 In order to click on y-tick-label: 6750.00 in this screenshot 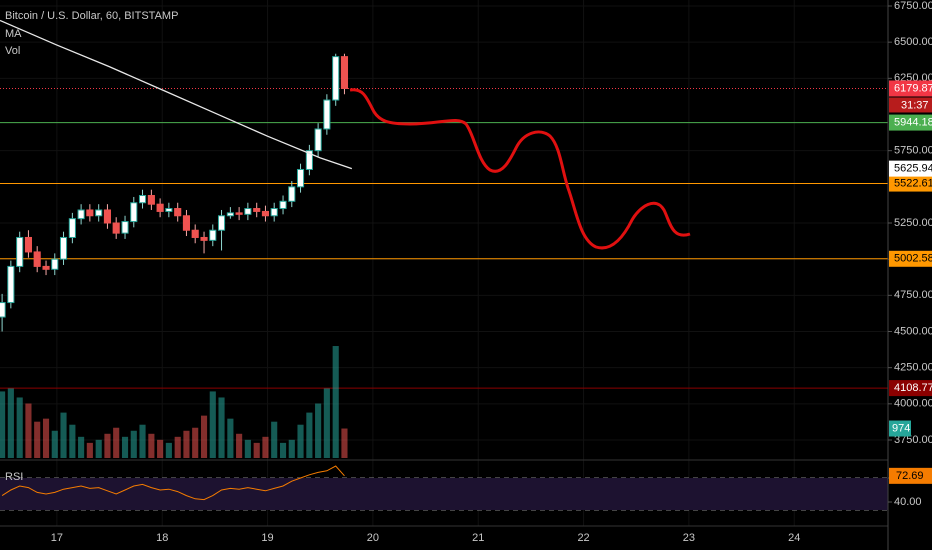, I will do `click(913, 6)`.